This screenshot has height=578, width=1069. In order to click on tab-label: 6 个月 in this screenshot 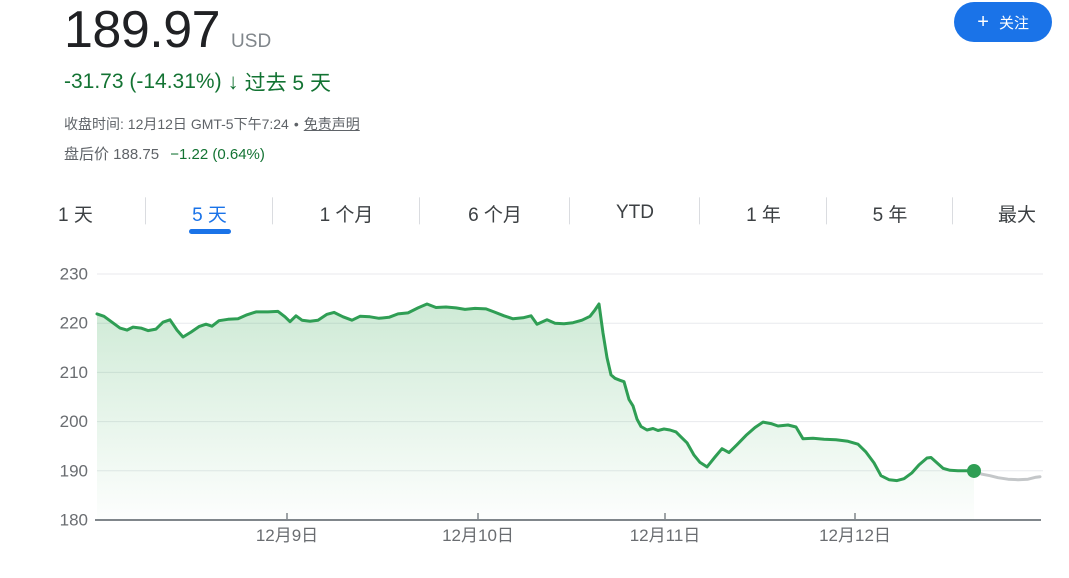, I will do `click(495, 215)`.